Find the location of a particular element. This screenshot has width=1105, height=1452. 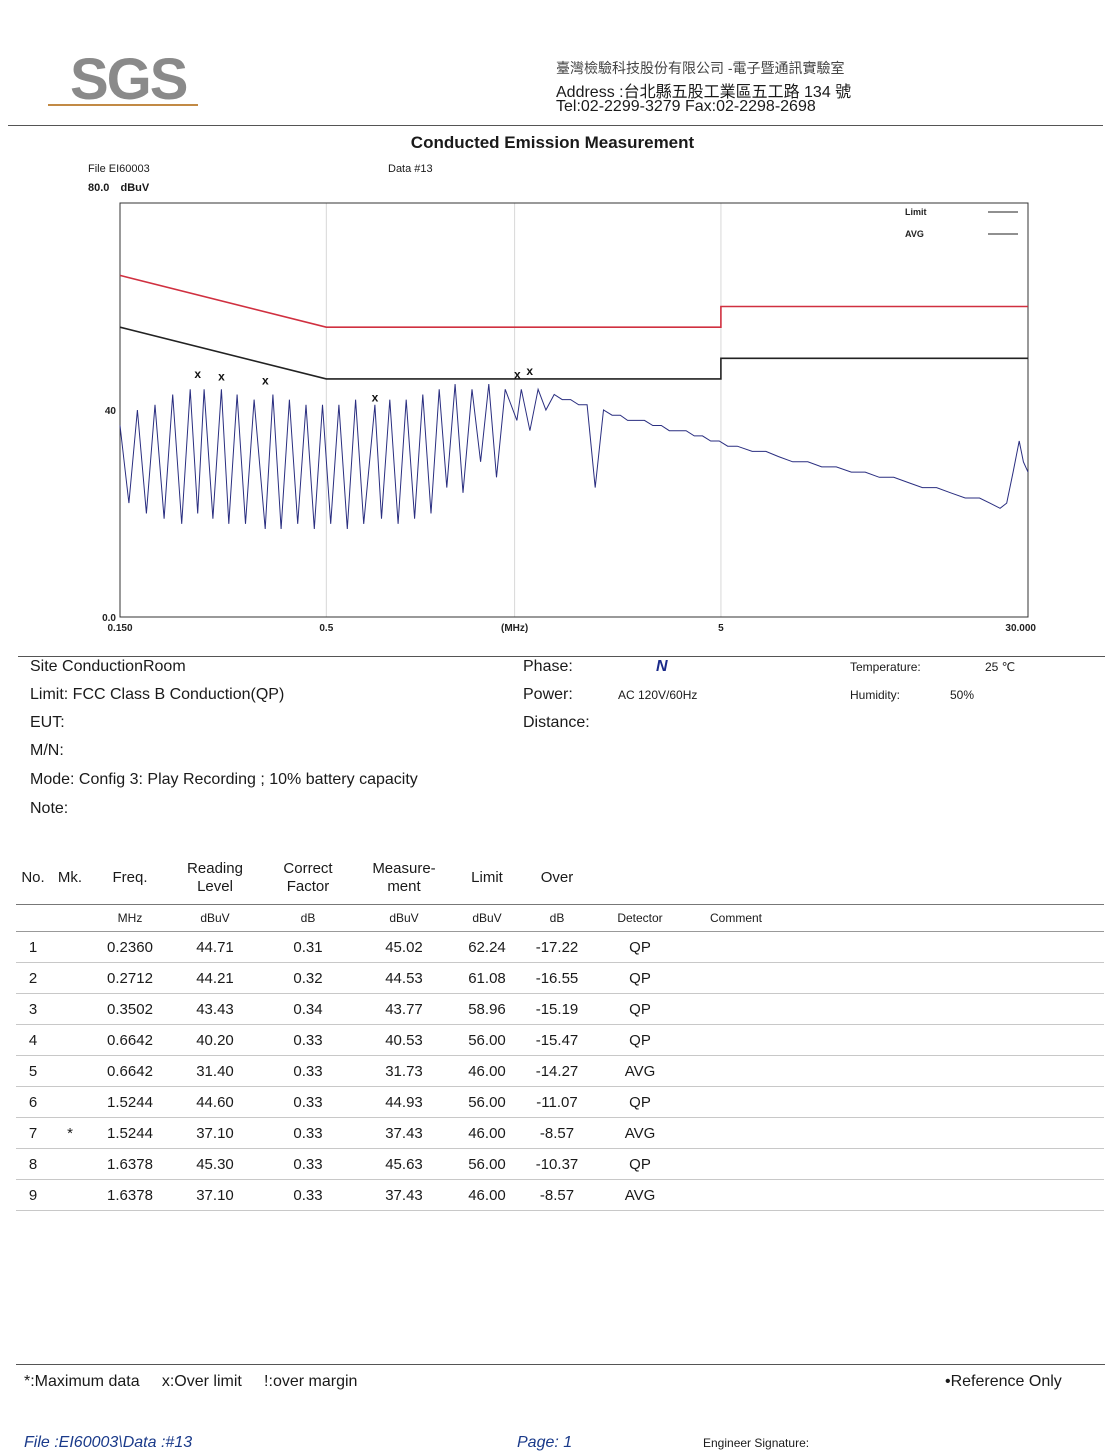

y-tick-label: 40 is located at coordinates (111, 411).